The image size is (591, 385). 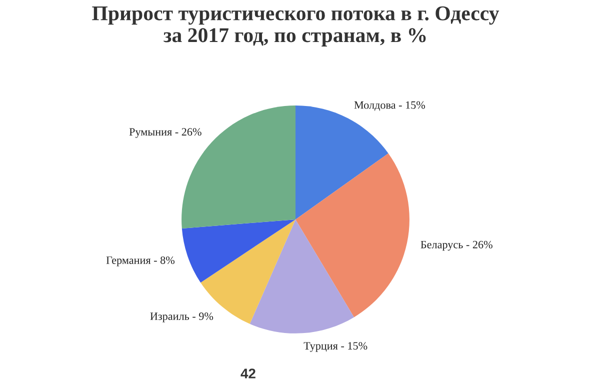 I want to click on slice-label: Германия - 8%, so click(x=140, y=261).